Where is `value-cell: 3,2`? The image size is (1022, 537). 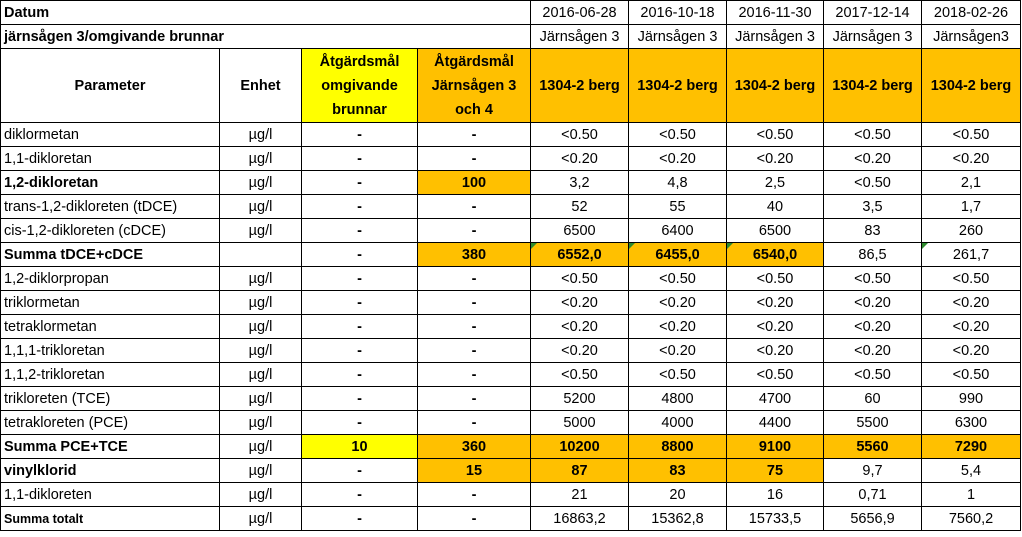
value-cell: 3,2 is located at coordinates (579, 182).